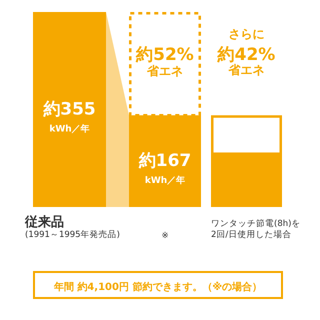  I want to click on data-label: 約167 kWh／年, so click(165, 168).